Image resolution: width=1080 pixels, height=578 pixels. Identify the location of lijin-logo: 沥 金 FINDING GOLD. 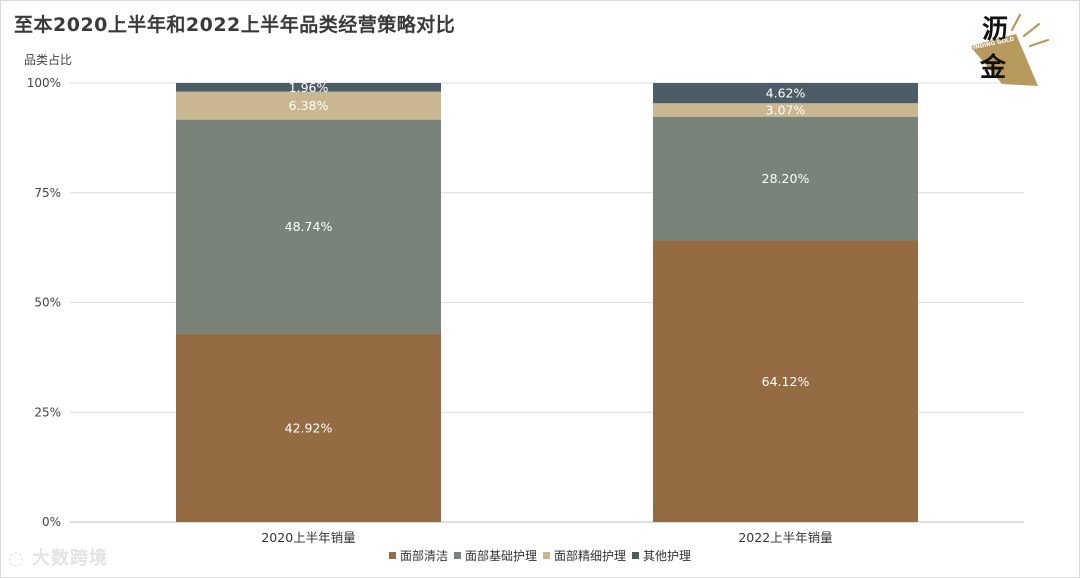
(1009, 49).